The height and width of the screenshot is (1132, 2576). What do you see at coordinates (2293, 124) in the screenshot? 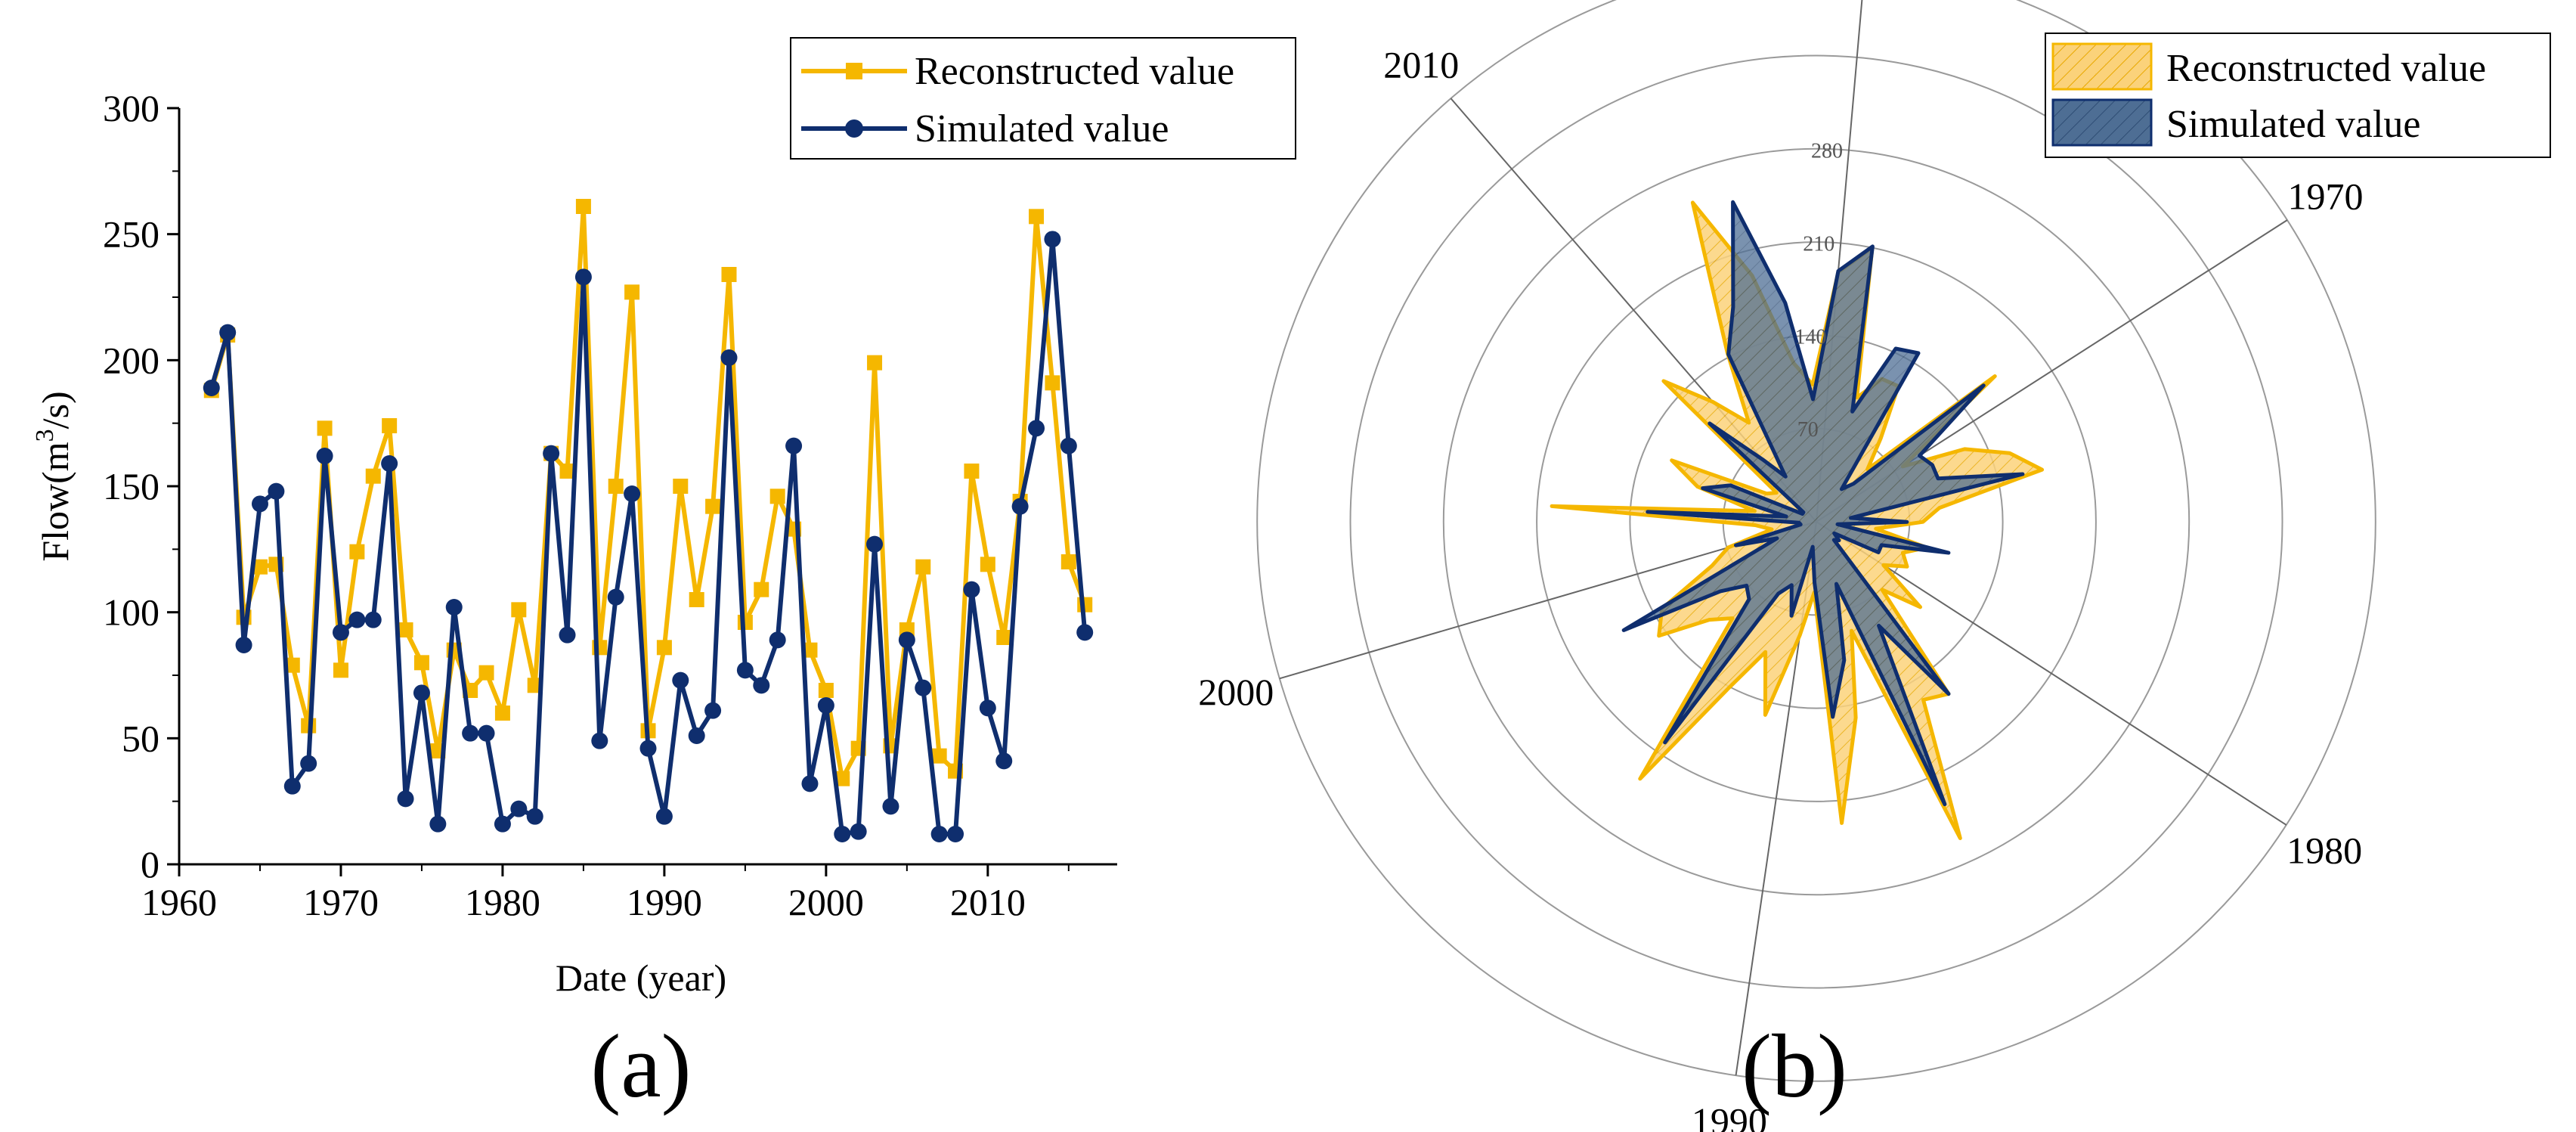
I see `legend-label-simulated: Simulated value` at bounding box center [2293, 124].